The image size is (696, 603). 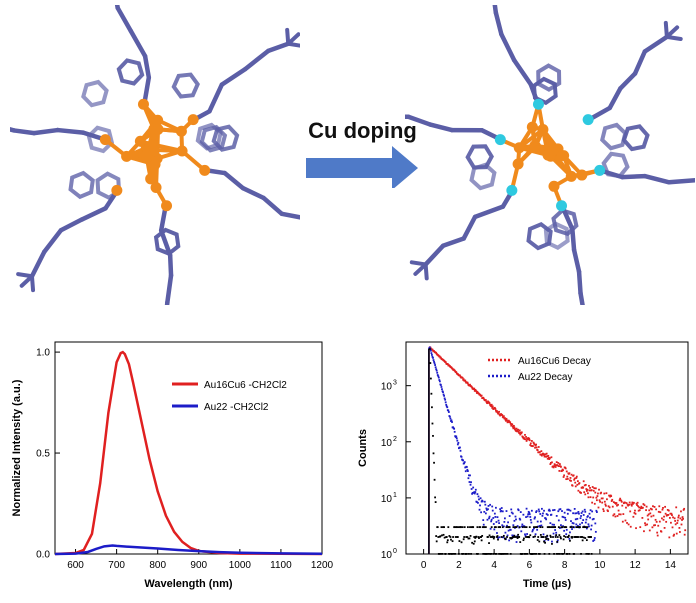 What do you see at coordinates (95, 93) in the screenshot?
I see `phenyl-ring` at bounding box center [95, 93].